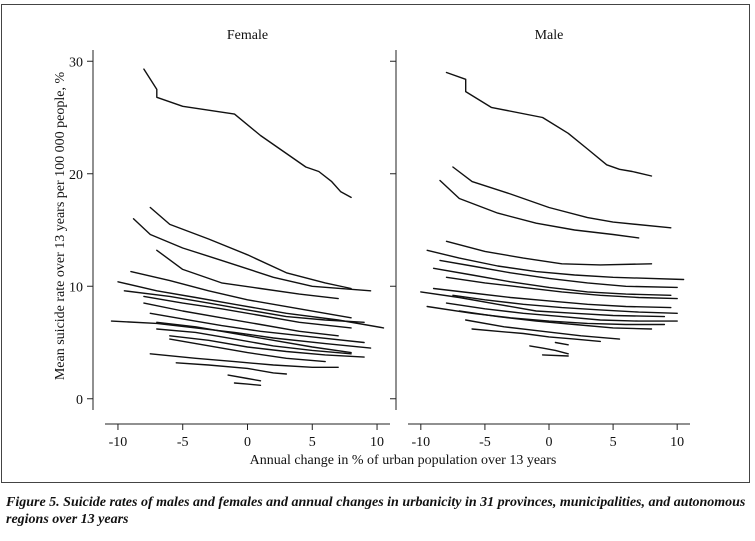 Image resolution: width=755 pixels, height=541 pixels. What do you see at coordinates (76, 287) in the screenshot?
I see `y-tick-label: 10` at bounding box center [76, 287].